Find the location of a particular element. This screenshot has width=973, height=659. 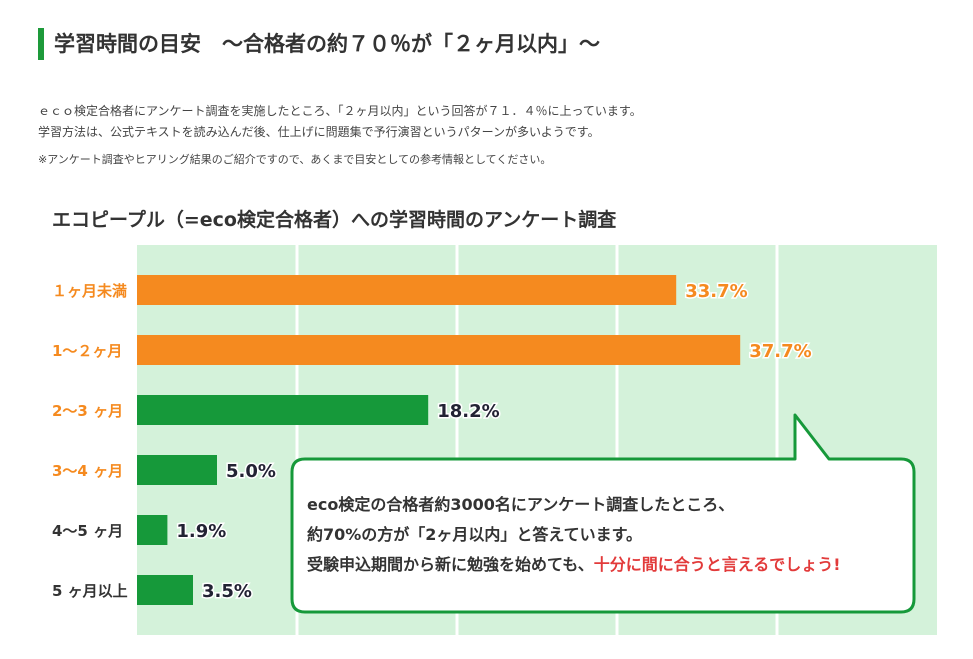

chart-title: エコピープル（=eco検定合格者）への学習時間のアンケート調査 is located at coordinates (334, 220).